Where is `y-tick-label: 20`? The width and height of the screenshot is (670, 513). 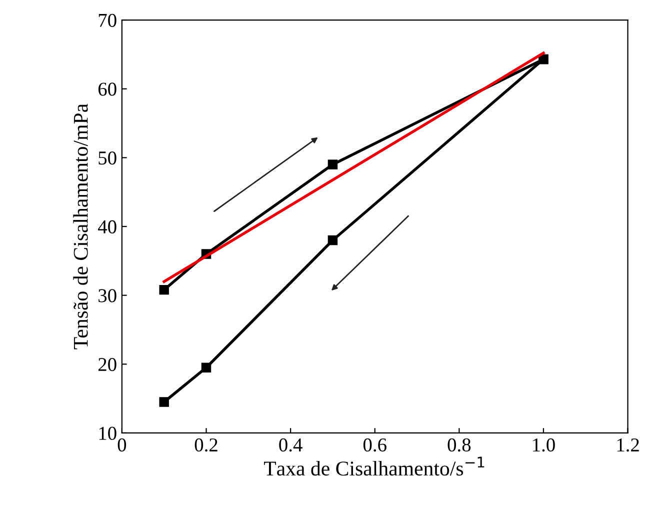
y-tick-label: 20 is located at coordinates (107, 365).